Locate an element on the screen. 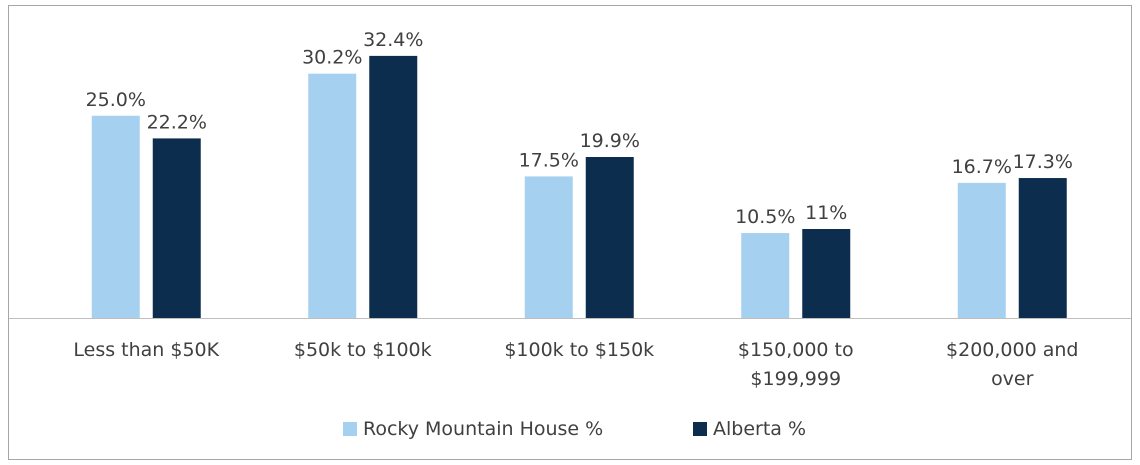 Image resolution: width=1140 pixels, height=465 pixels. data-label: 32.4% is located at coordinates (393, 40).